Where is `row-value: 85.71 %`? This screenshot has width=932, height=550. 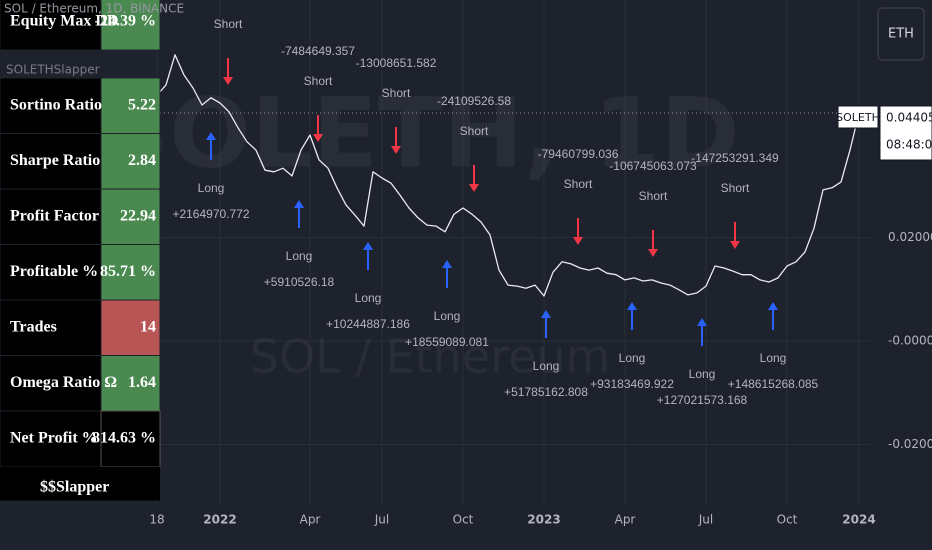
row-value: 85.71 % is located at coordinates (128, 271).